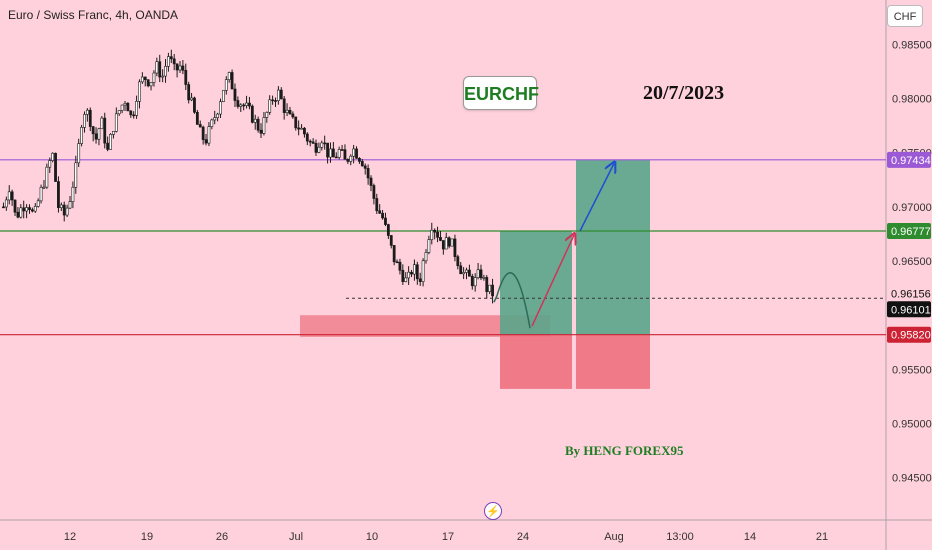 This screenshot has height=550, width=932. I want to click on x-tick-label: 26, so click(222, 537).